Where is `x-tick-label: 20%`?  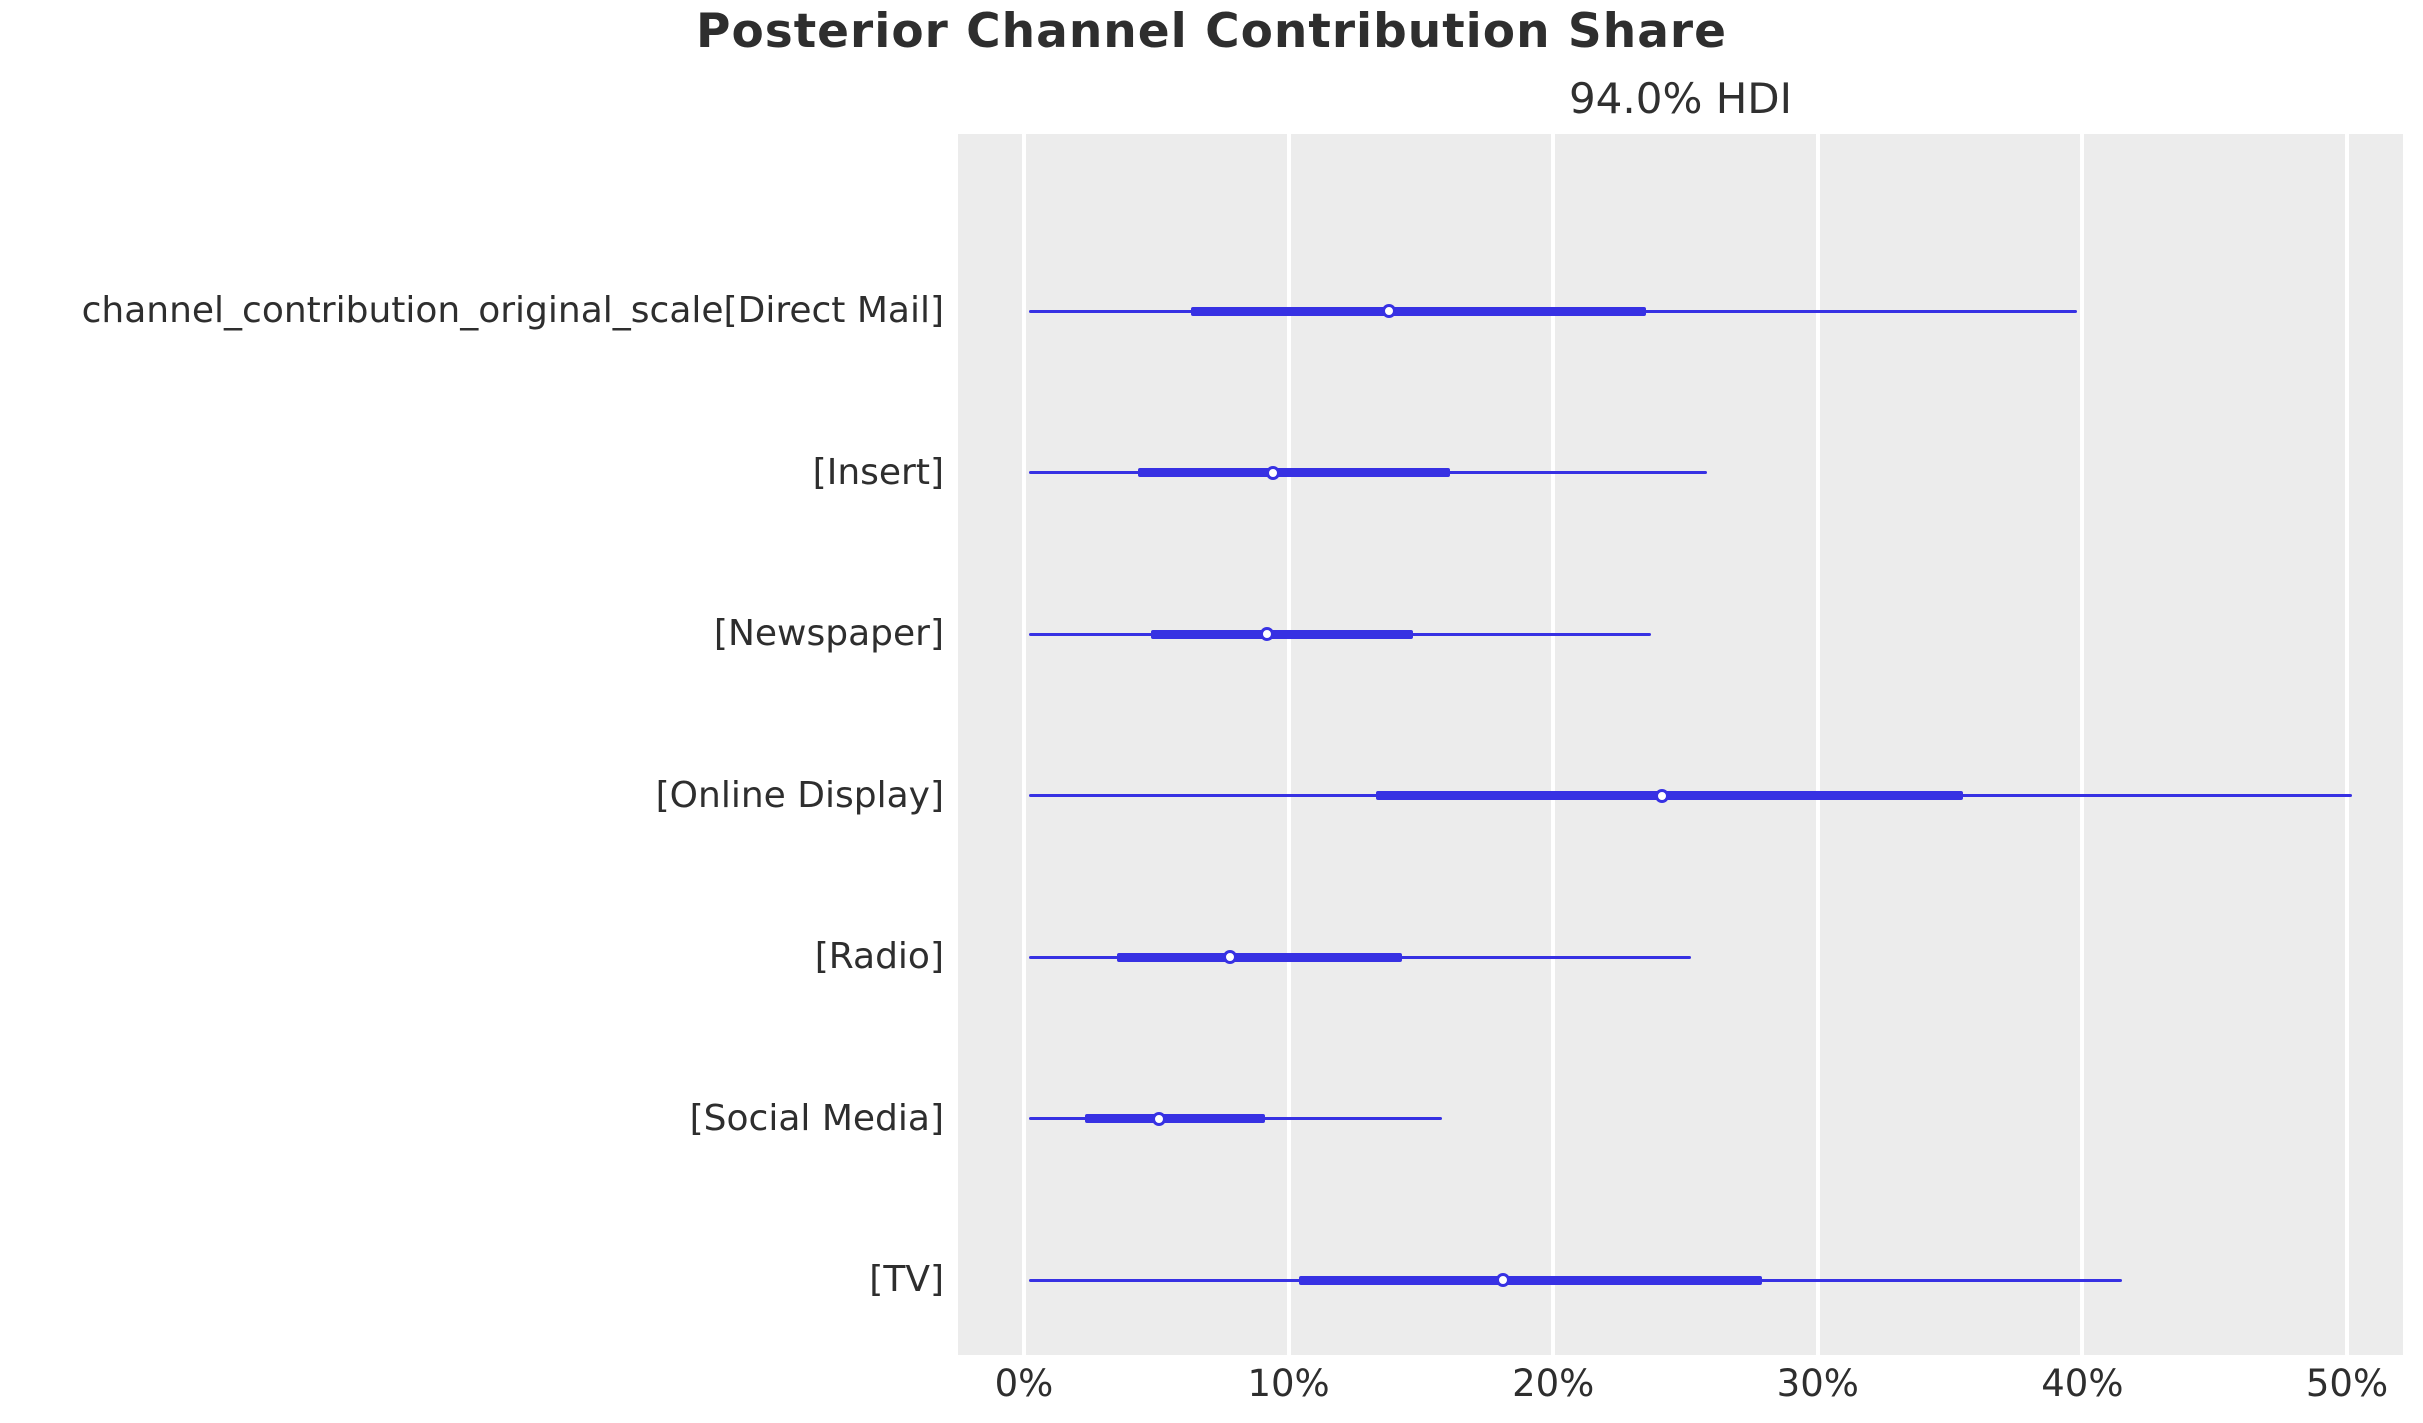
x-tick-label: 20% is located at coordinates (1553, 1383).